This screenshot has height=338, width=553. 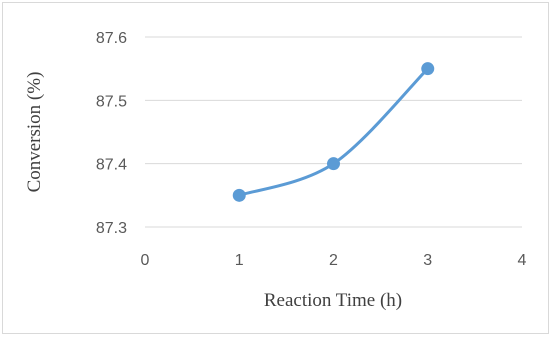 I want to click on y-tick-label: 87.5, so click(x=111, y=101).